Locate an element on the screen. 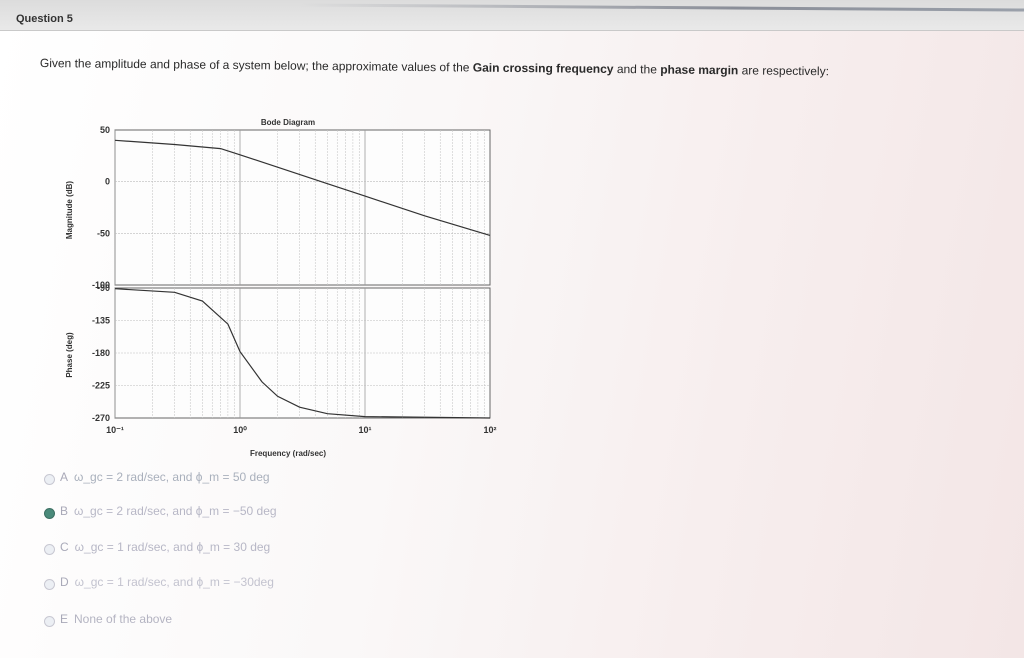 The width and height of the screenshot is (1024, 658). option-b-letter: B is located at coordinates (64, 511).